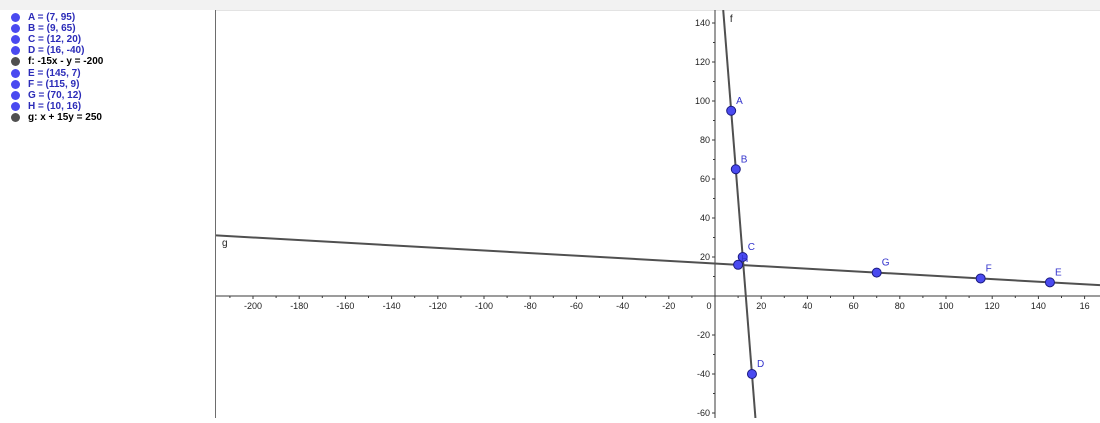 The width and height of the screenshot is (1100, 423). I want to click on algebra-item-text: B = (9, 65), so click(52, 29).